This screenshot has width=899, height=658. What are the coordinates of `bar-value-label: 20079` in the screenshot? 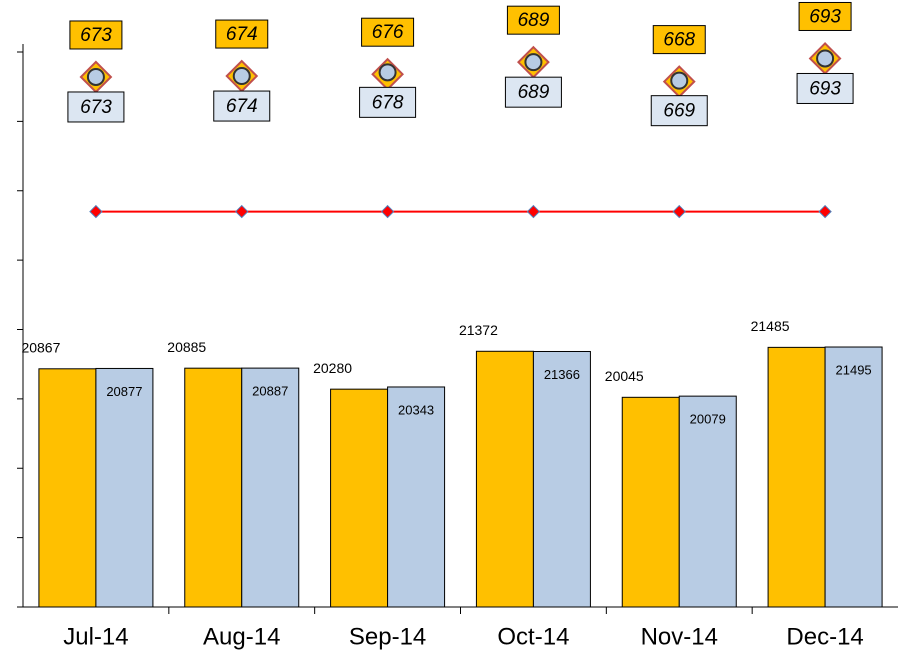 It's located at (708, 419).